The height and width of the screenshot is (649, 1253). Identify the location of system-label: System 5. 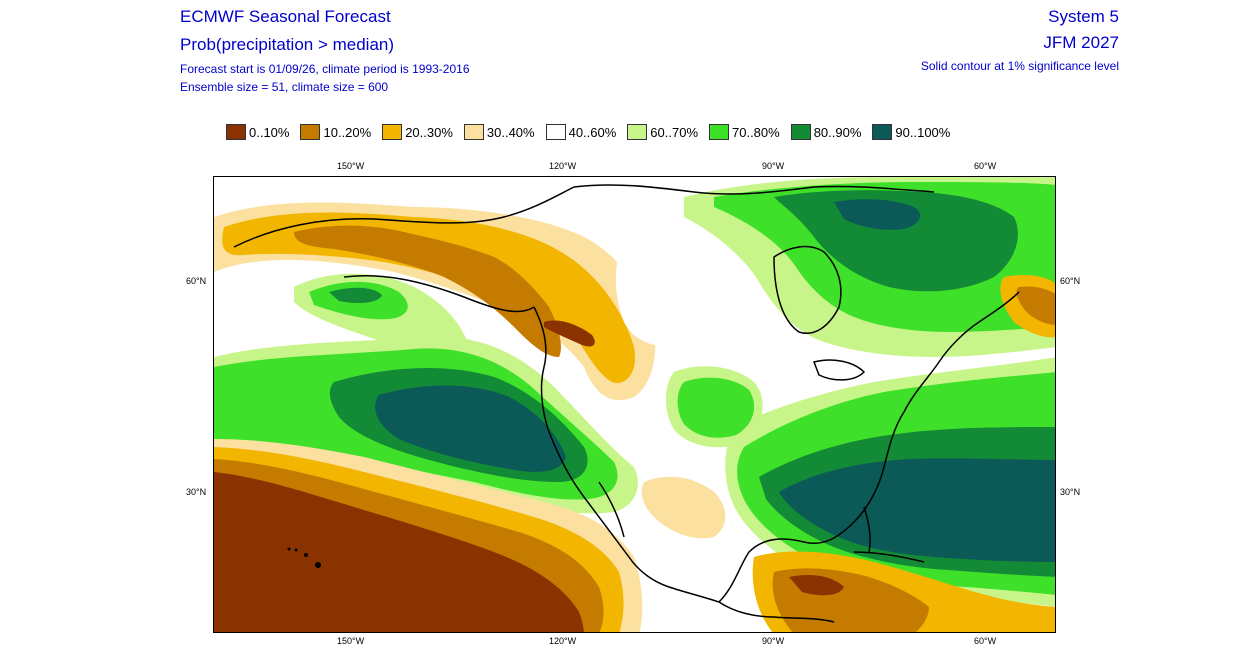
(1083, 16).